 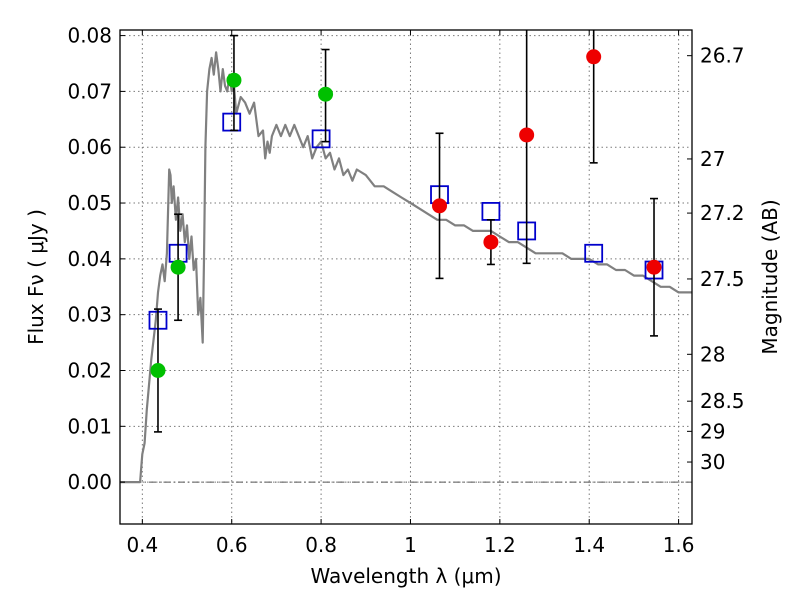 I want to click on x-axis-label: Wavelength λ (μm), so click(x=405, y=576).